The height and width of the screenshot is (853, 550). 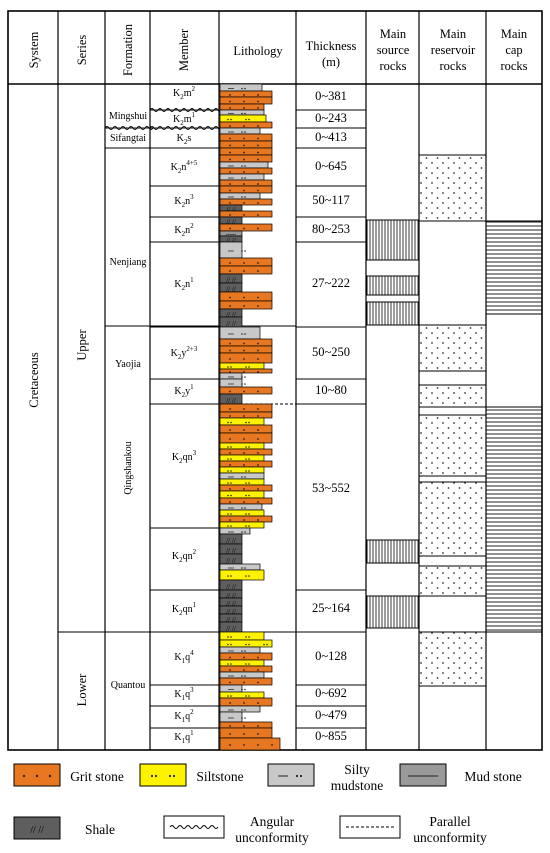 What do you see at coordinates (82, 689) in the screenshot?
I see `series-lower: Lower` at bounding box center [82, 689].